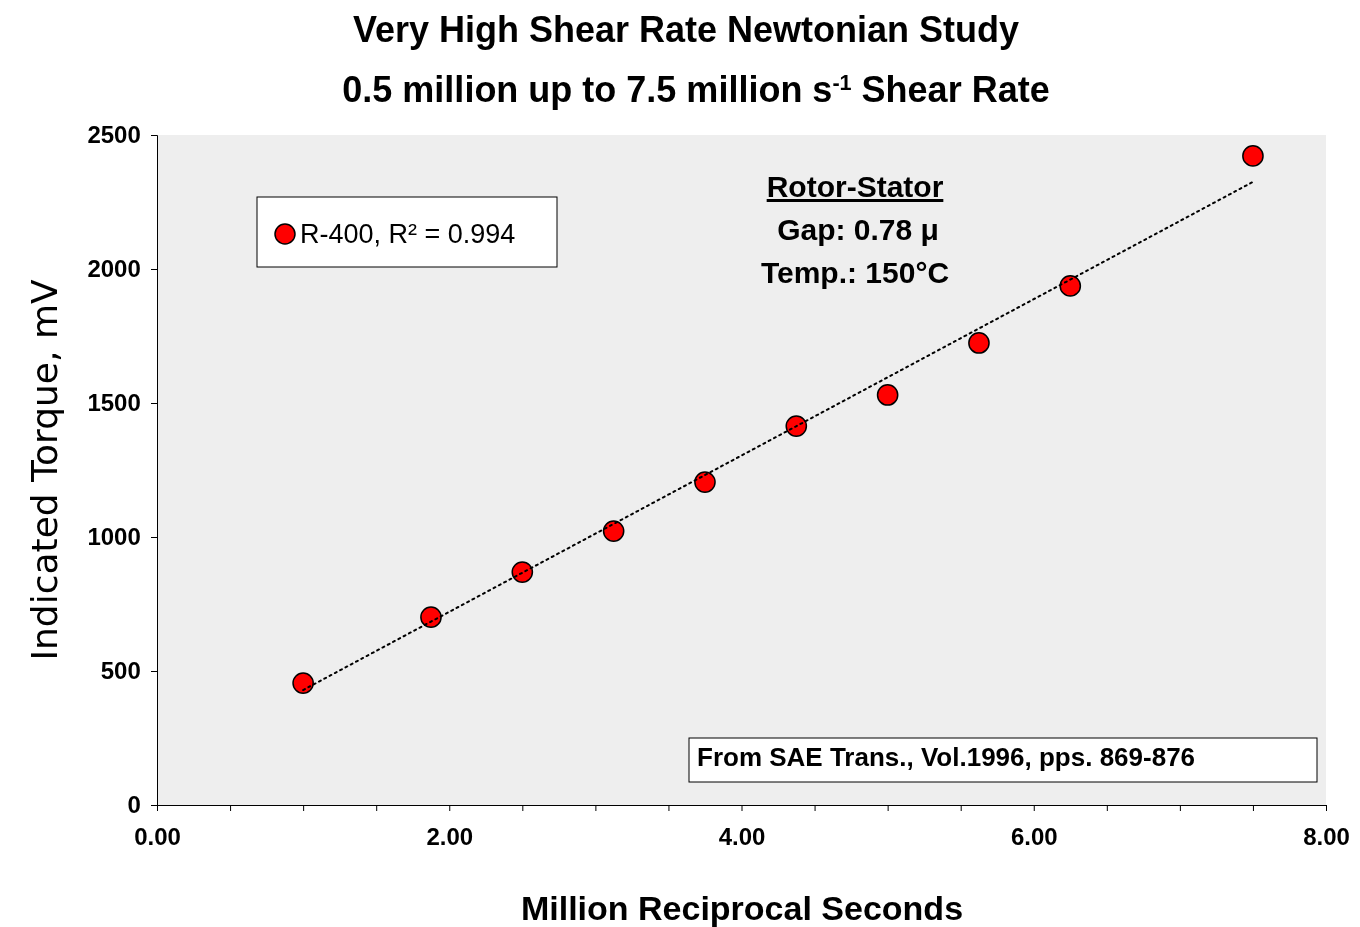  I want to click on x-tick-label: 2.00, so click(450, 837).